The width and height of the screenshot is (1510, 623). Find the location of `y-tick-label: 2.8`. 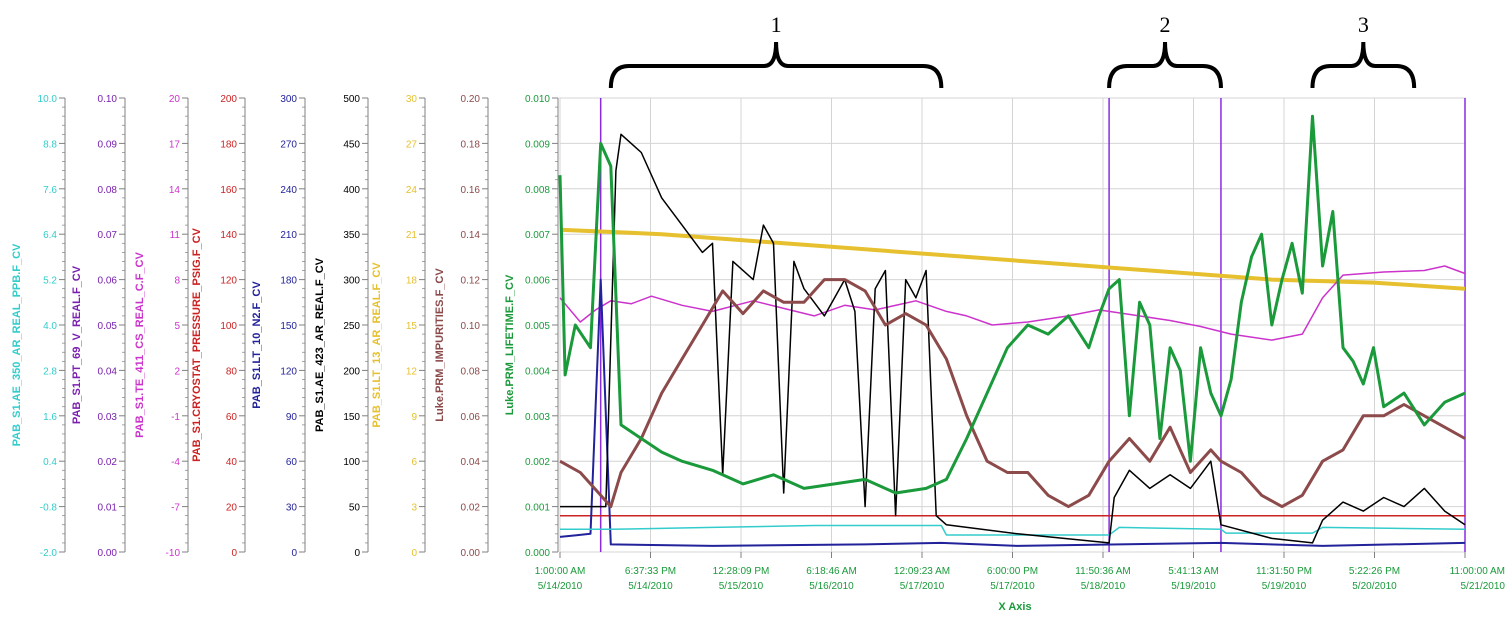

y-tick-label: 2.8 is located at coordinates (50, 371).